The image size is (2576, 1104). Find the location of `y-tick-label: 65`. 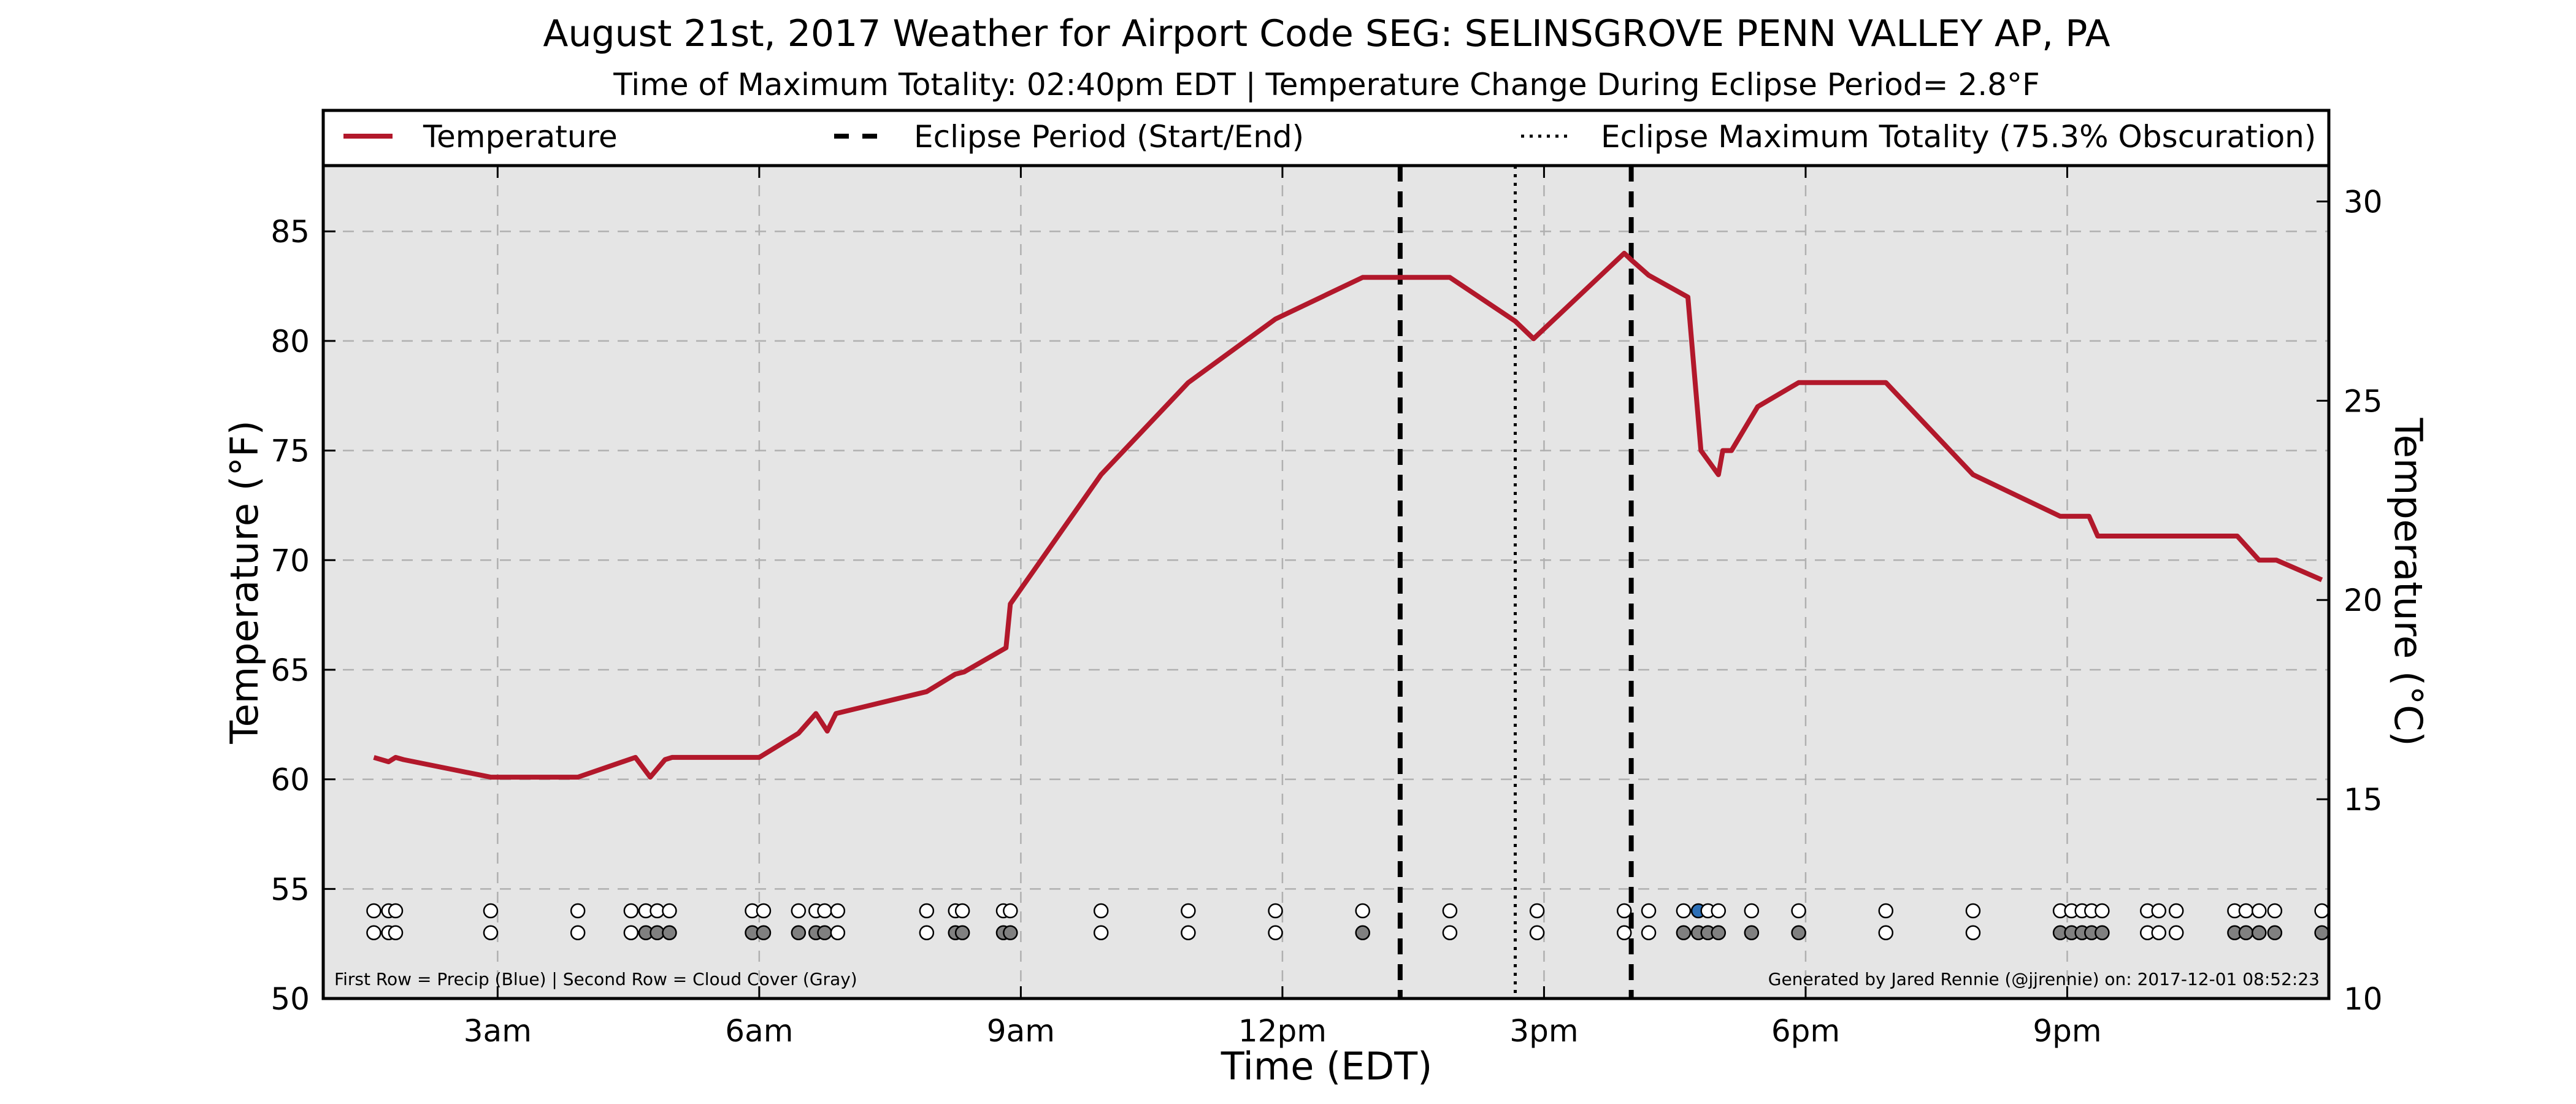

y-tick-label: 65 is located at coordinates (290, 670).